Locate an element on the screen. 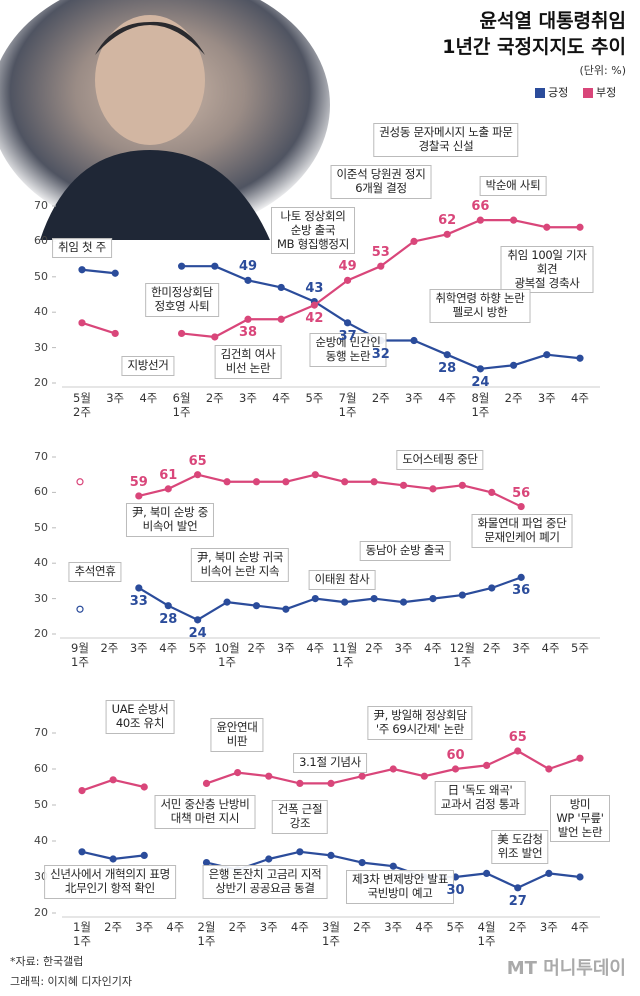 This screenshot has width=640, height=996. value-label: 24 is located at coordinates (480, 383).